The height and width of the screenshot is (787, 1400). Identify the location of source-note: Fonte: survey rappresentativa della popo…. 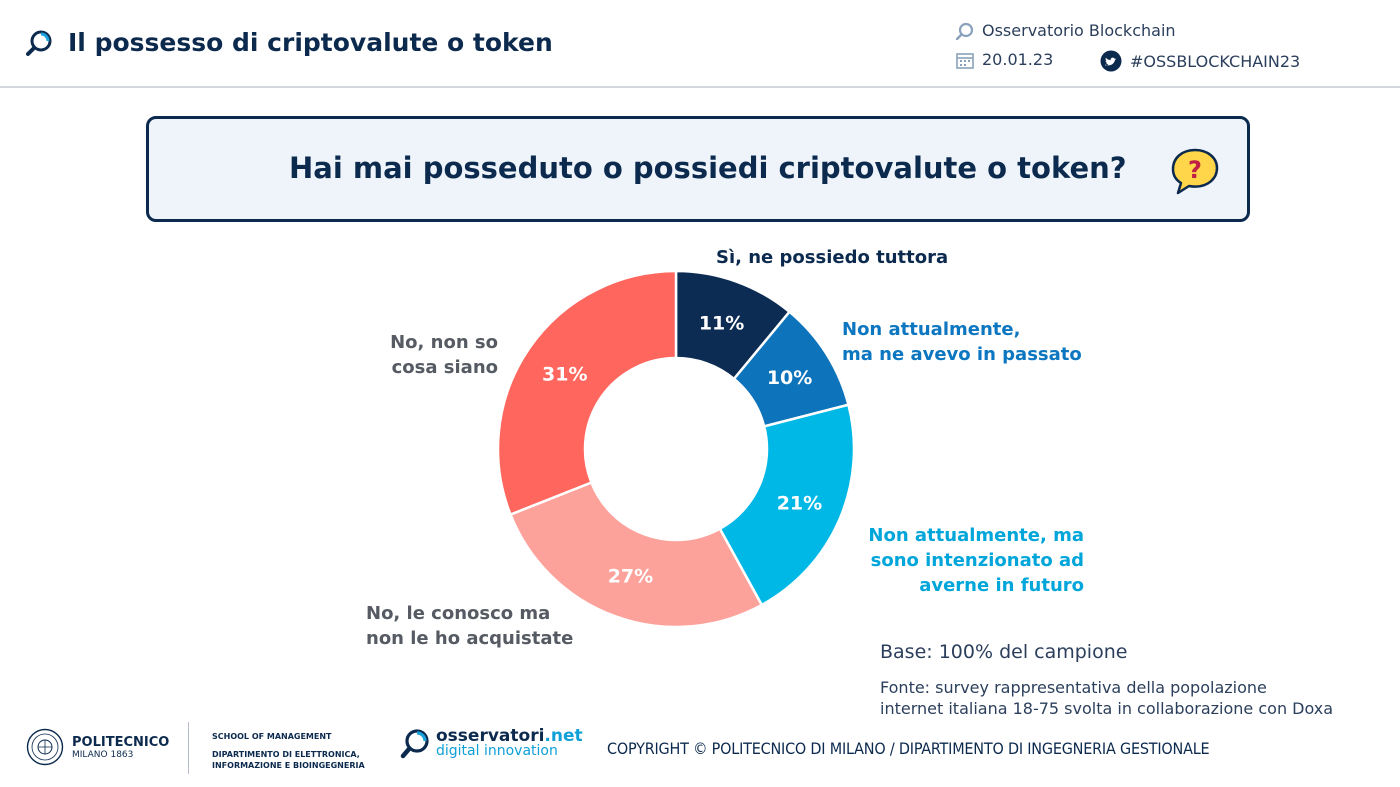
(1106, 698).